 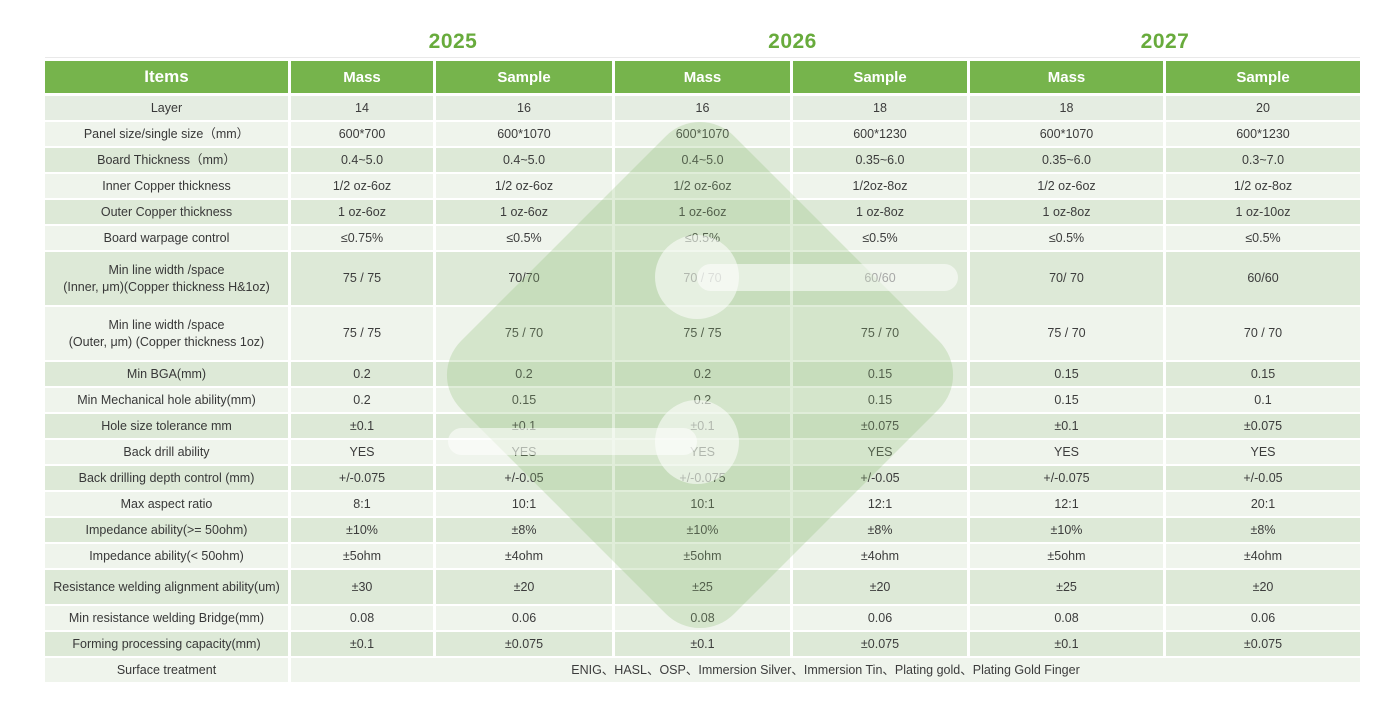 What do you see at coordinates (168, 77) in the screenshot?
I see `header-items: Items` at bounding box center [168, 77].